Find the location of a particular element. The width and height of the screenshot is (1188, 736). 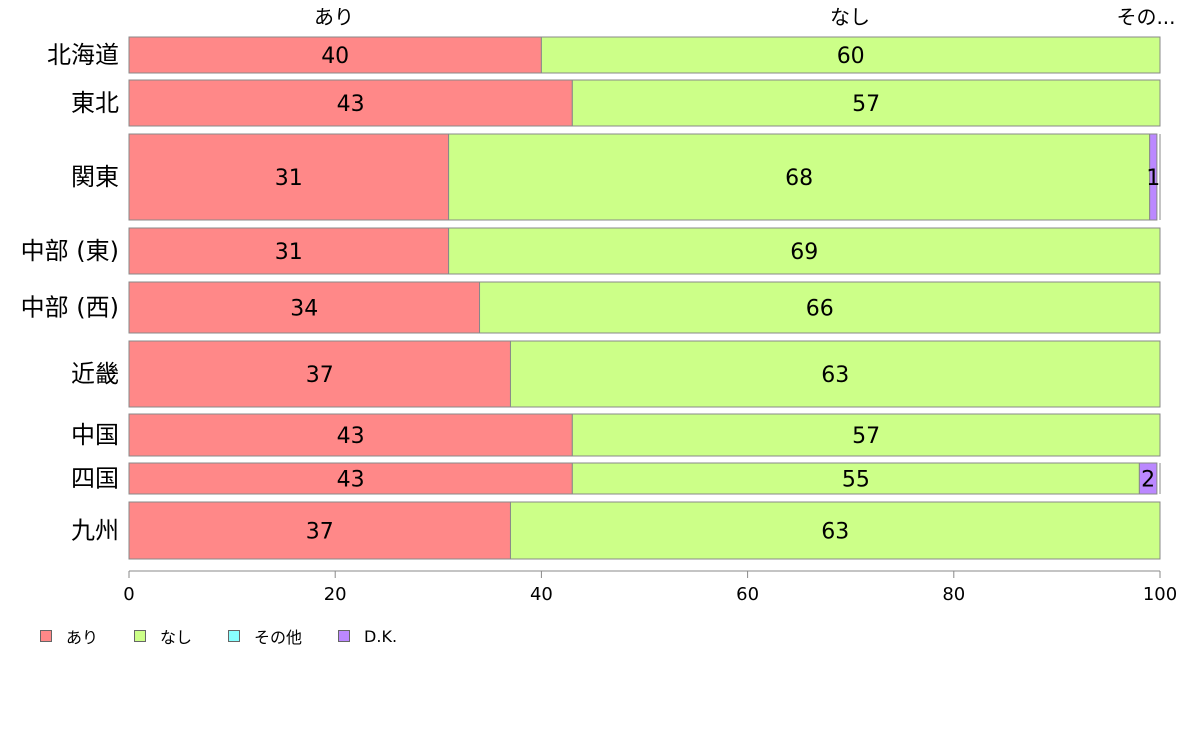

data-label-3-7: 2 is located at coordinates (1148, 480).